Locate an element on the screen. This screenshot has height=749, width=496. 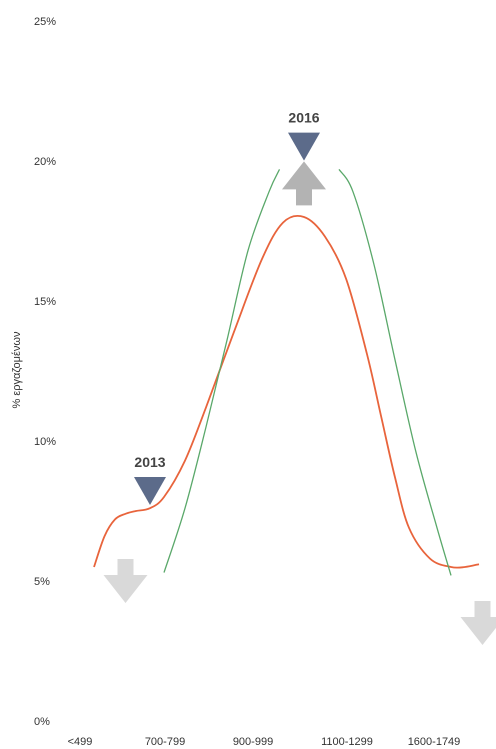
y-tick-label: 5% is located at coordinates (42, 582).